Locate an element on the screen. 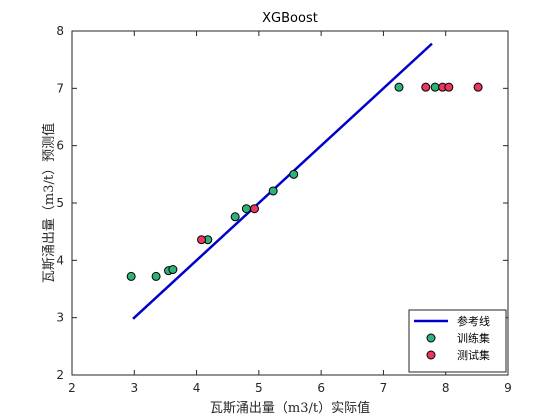 The image size is (560, 420). y-tick-label: 8 is located at coordinates (60, 31).